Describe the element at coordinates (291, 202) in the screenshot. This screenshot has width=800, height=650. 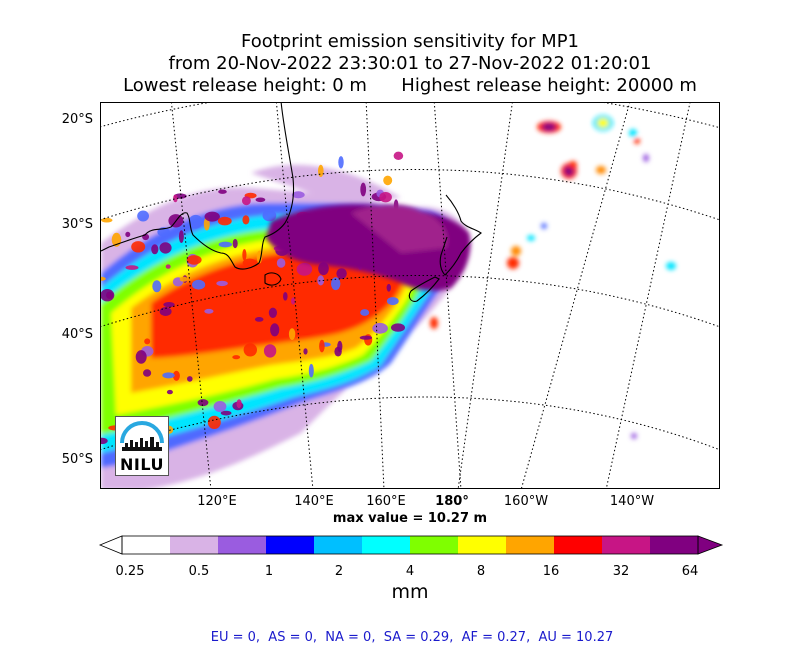
I see `coastlines` at that location.